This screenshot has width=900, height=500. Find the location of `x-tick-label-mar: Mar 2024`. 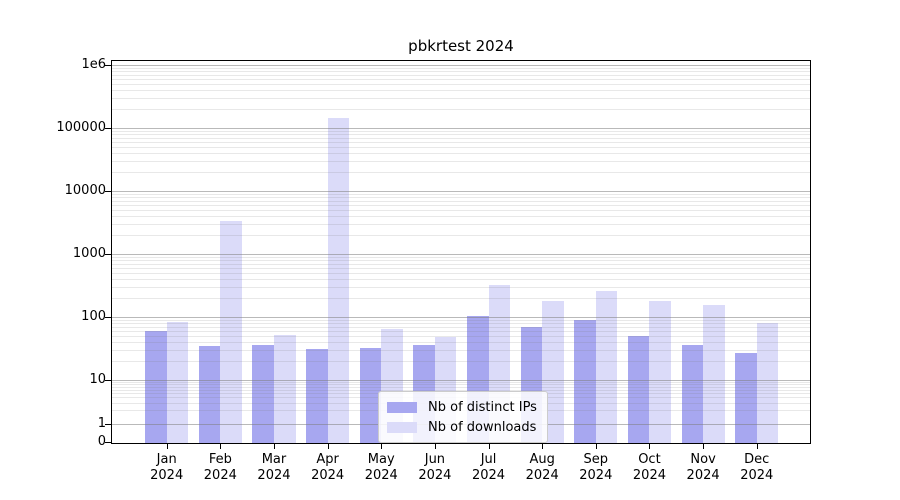

x-tick-label-mar: Mar 2024 is located at coordinates (274, 467).